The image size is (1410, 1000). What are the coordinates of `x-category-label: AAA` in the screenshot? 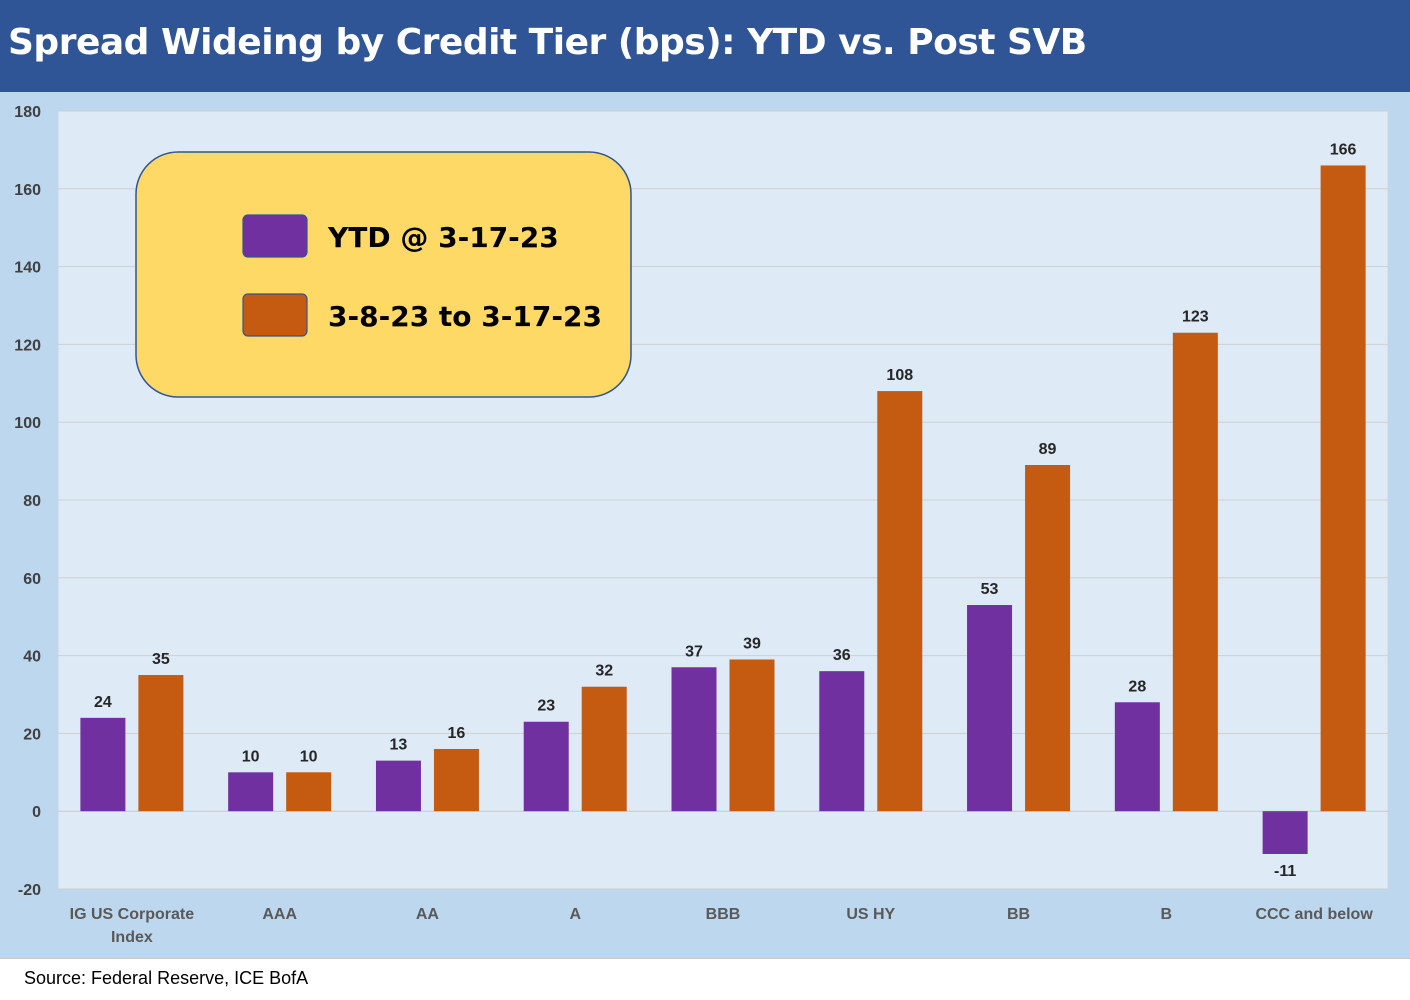 It's located at (279, 914).